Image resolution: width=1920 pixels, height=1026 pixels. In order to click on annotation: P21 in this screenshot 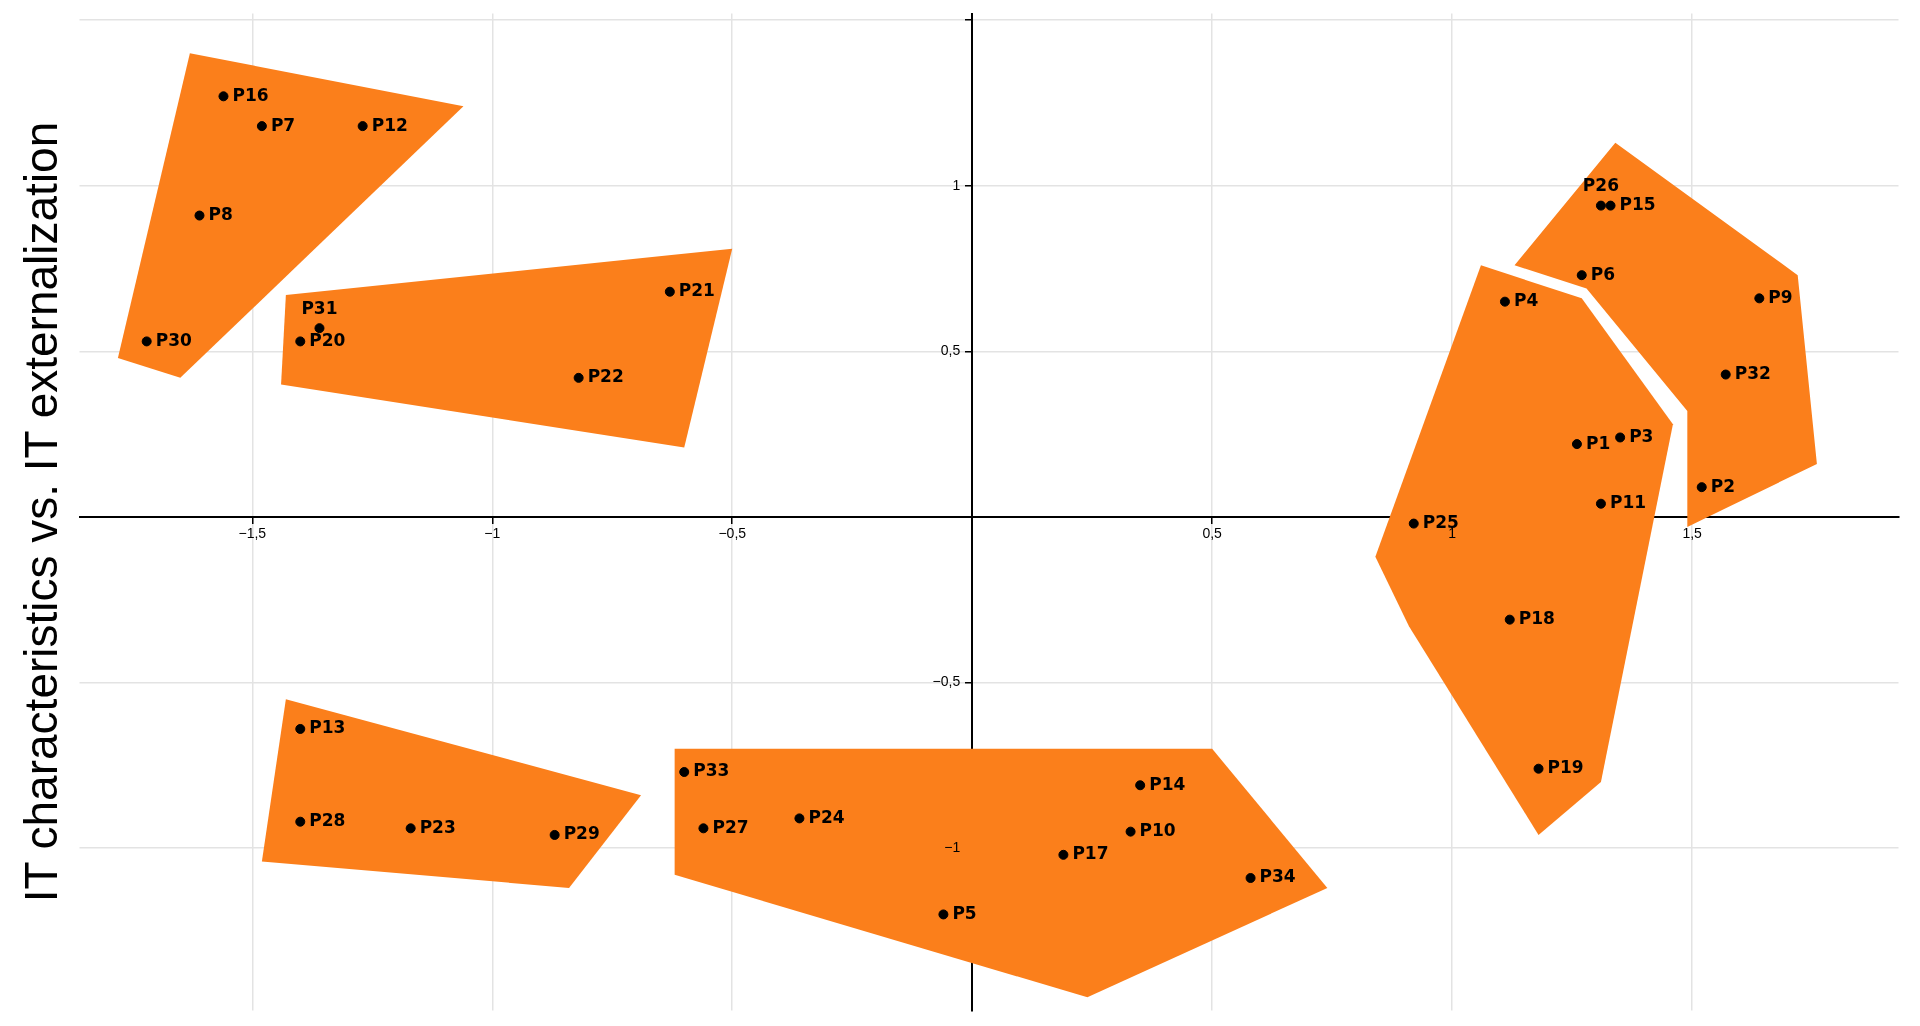, I will do `click(696, 290)`.